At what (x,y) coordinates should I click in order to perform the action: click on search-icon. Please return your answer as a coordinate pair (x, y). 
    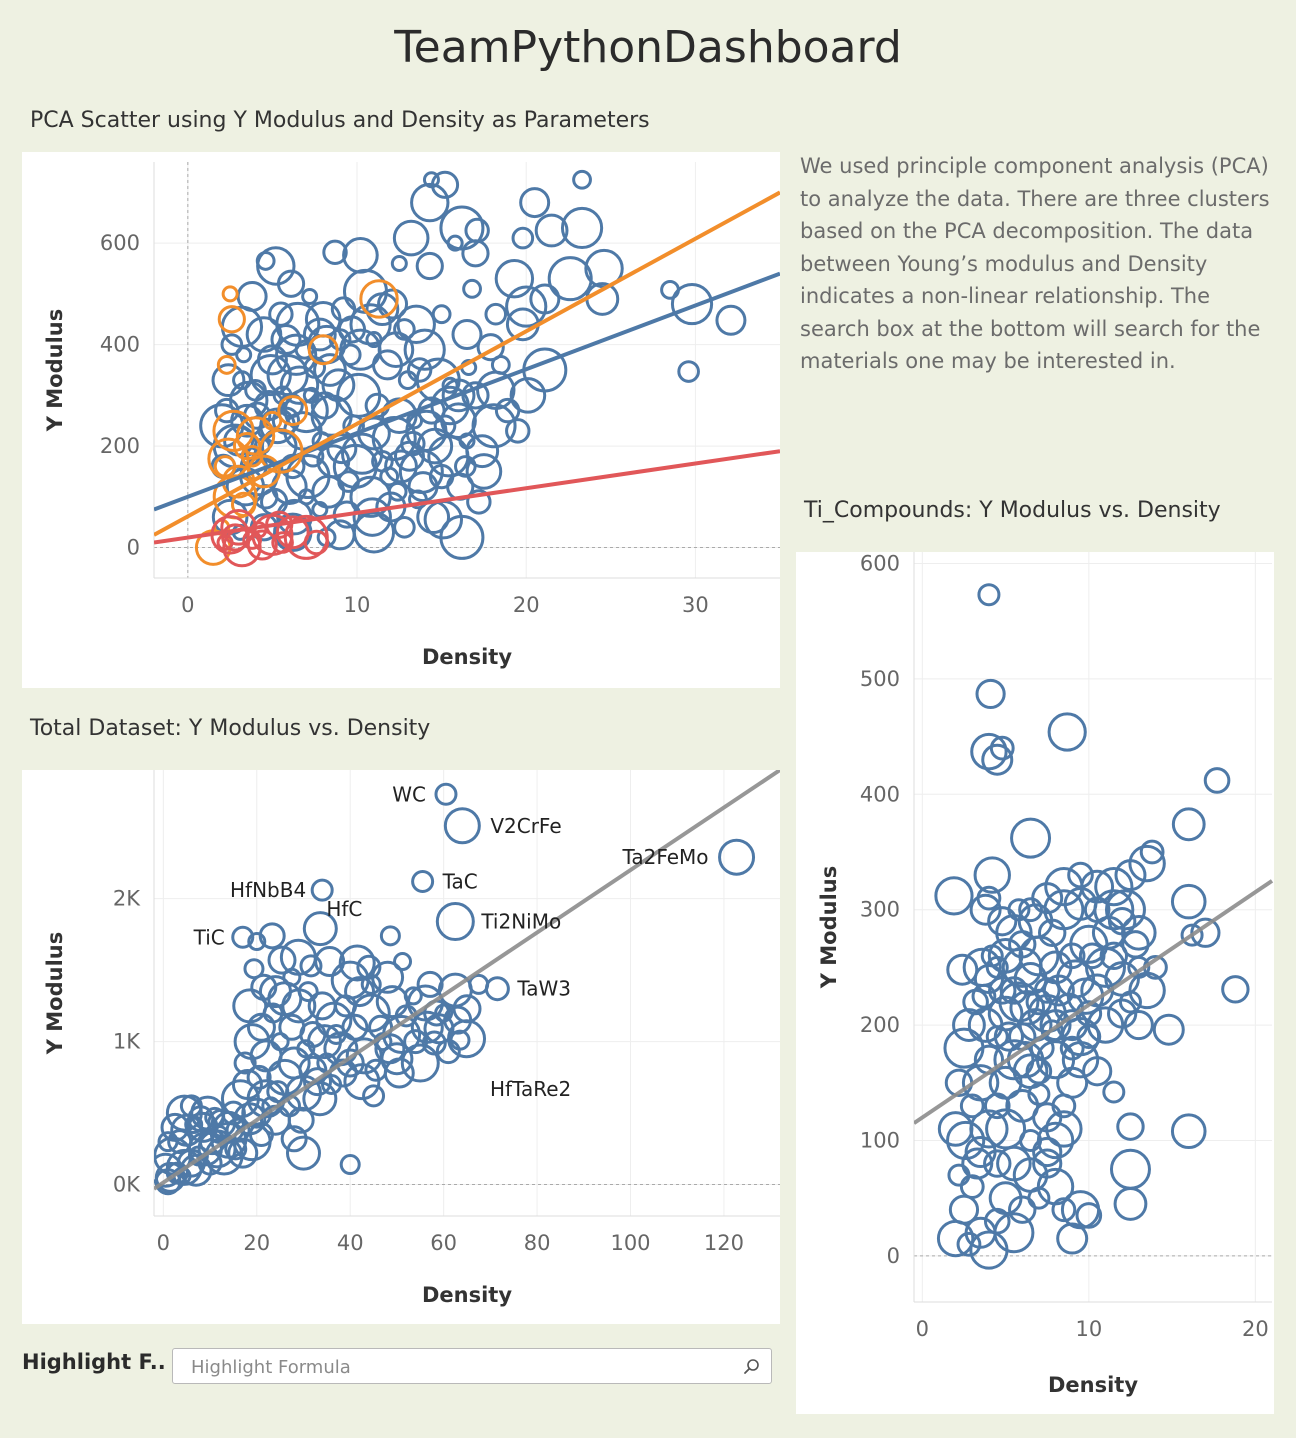
    Looking at the image, I should click on (752, 1367).